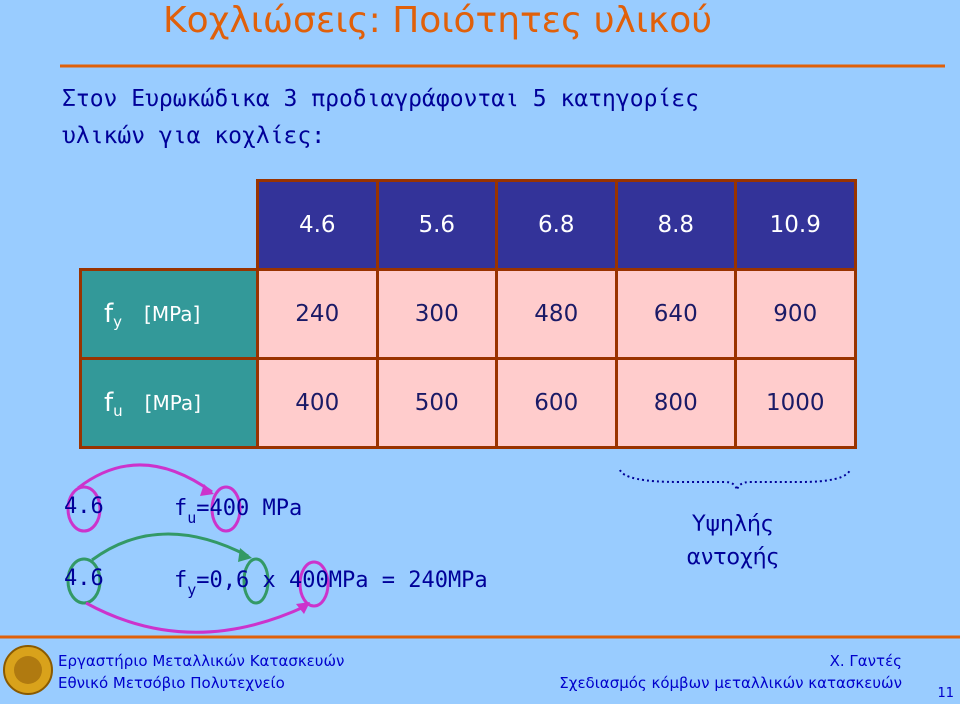 This screenshot has width=960, height=704. What do you see at coordinates (733, 524) in the screenshot?
I see `annotation: Υψηλής` at bounding box center [733, 524].